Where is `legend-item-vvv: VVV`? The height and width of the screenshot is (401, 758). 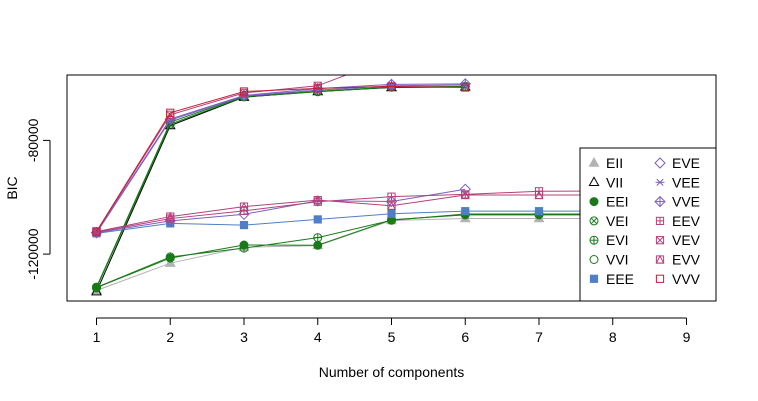
legend-item-vvv: VVV is located at coordinates (678, 279).